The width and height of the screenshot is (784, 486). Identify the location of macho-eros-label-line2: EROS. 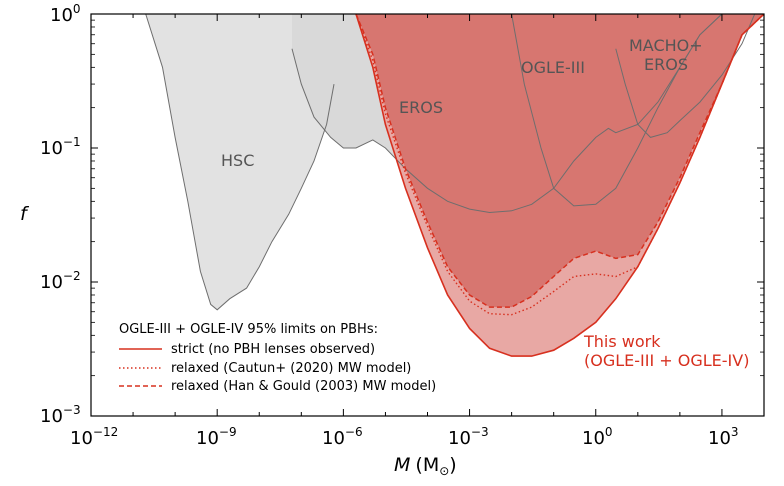
(666, 64).